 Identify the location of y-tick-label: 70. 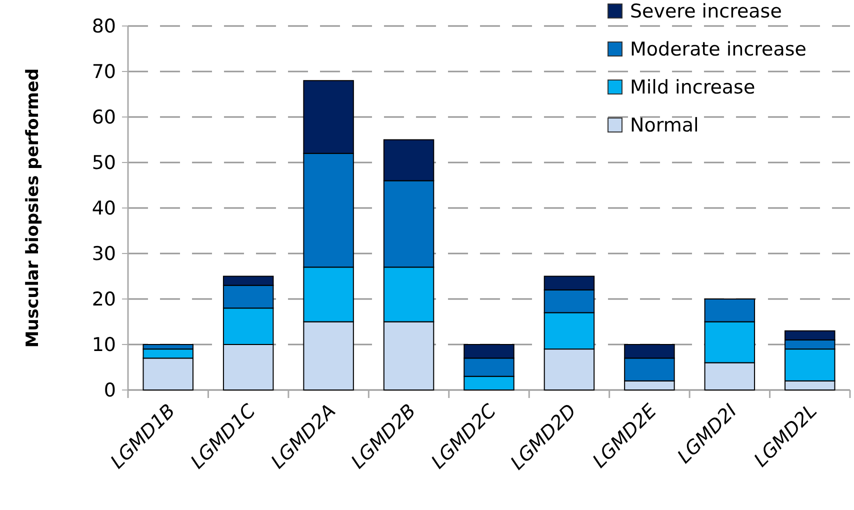
(104, 72).